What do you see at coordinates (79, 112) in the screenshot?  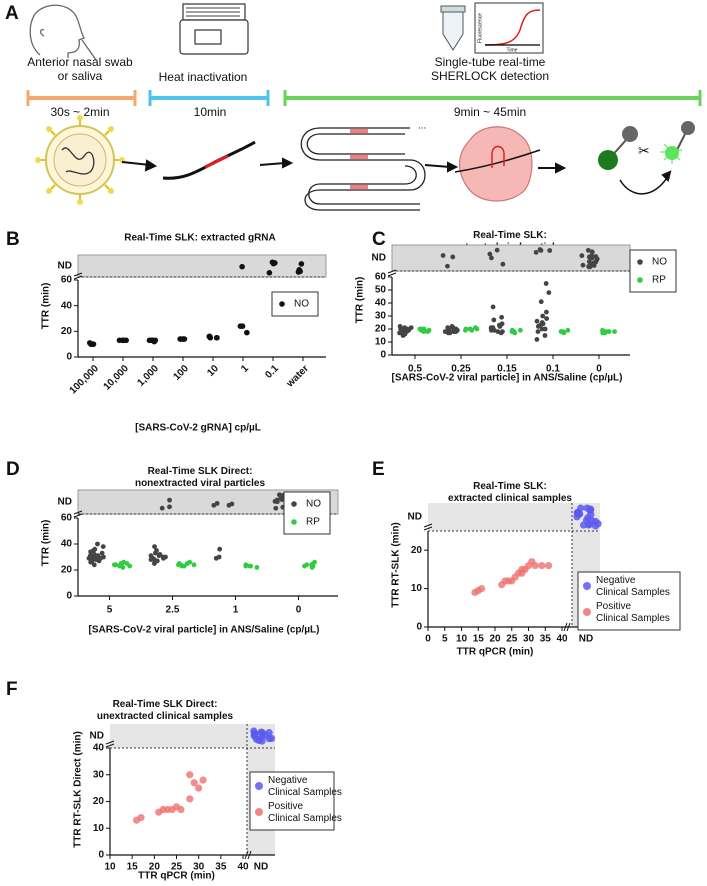 I see `step-time: 30s ~ 2min` at bounding box center [79, 112].